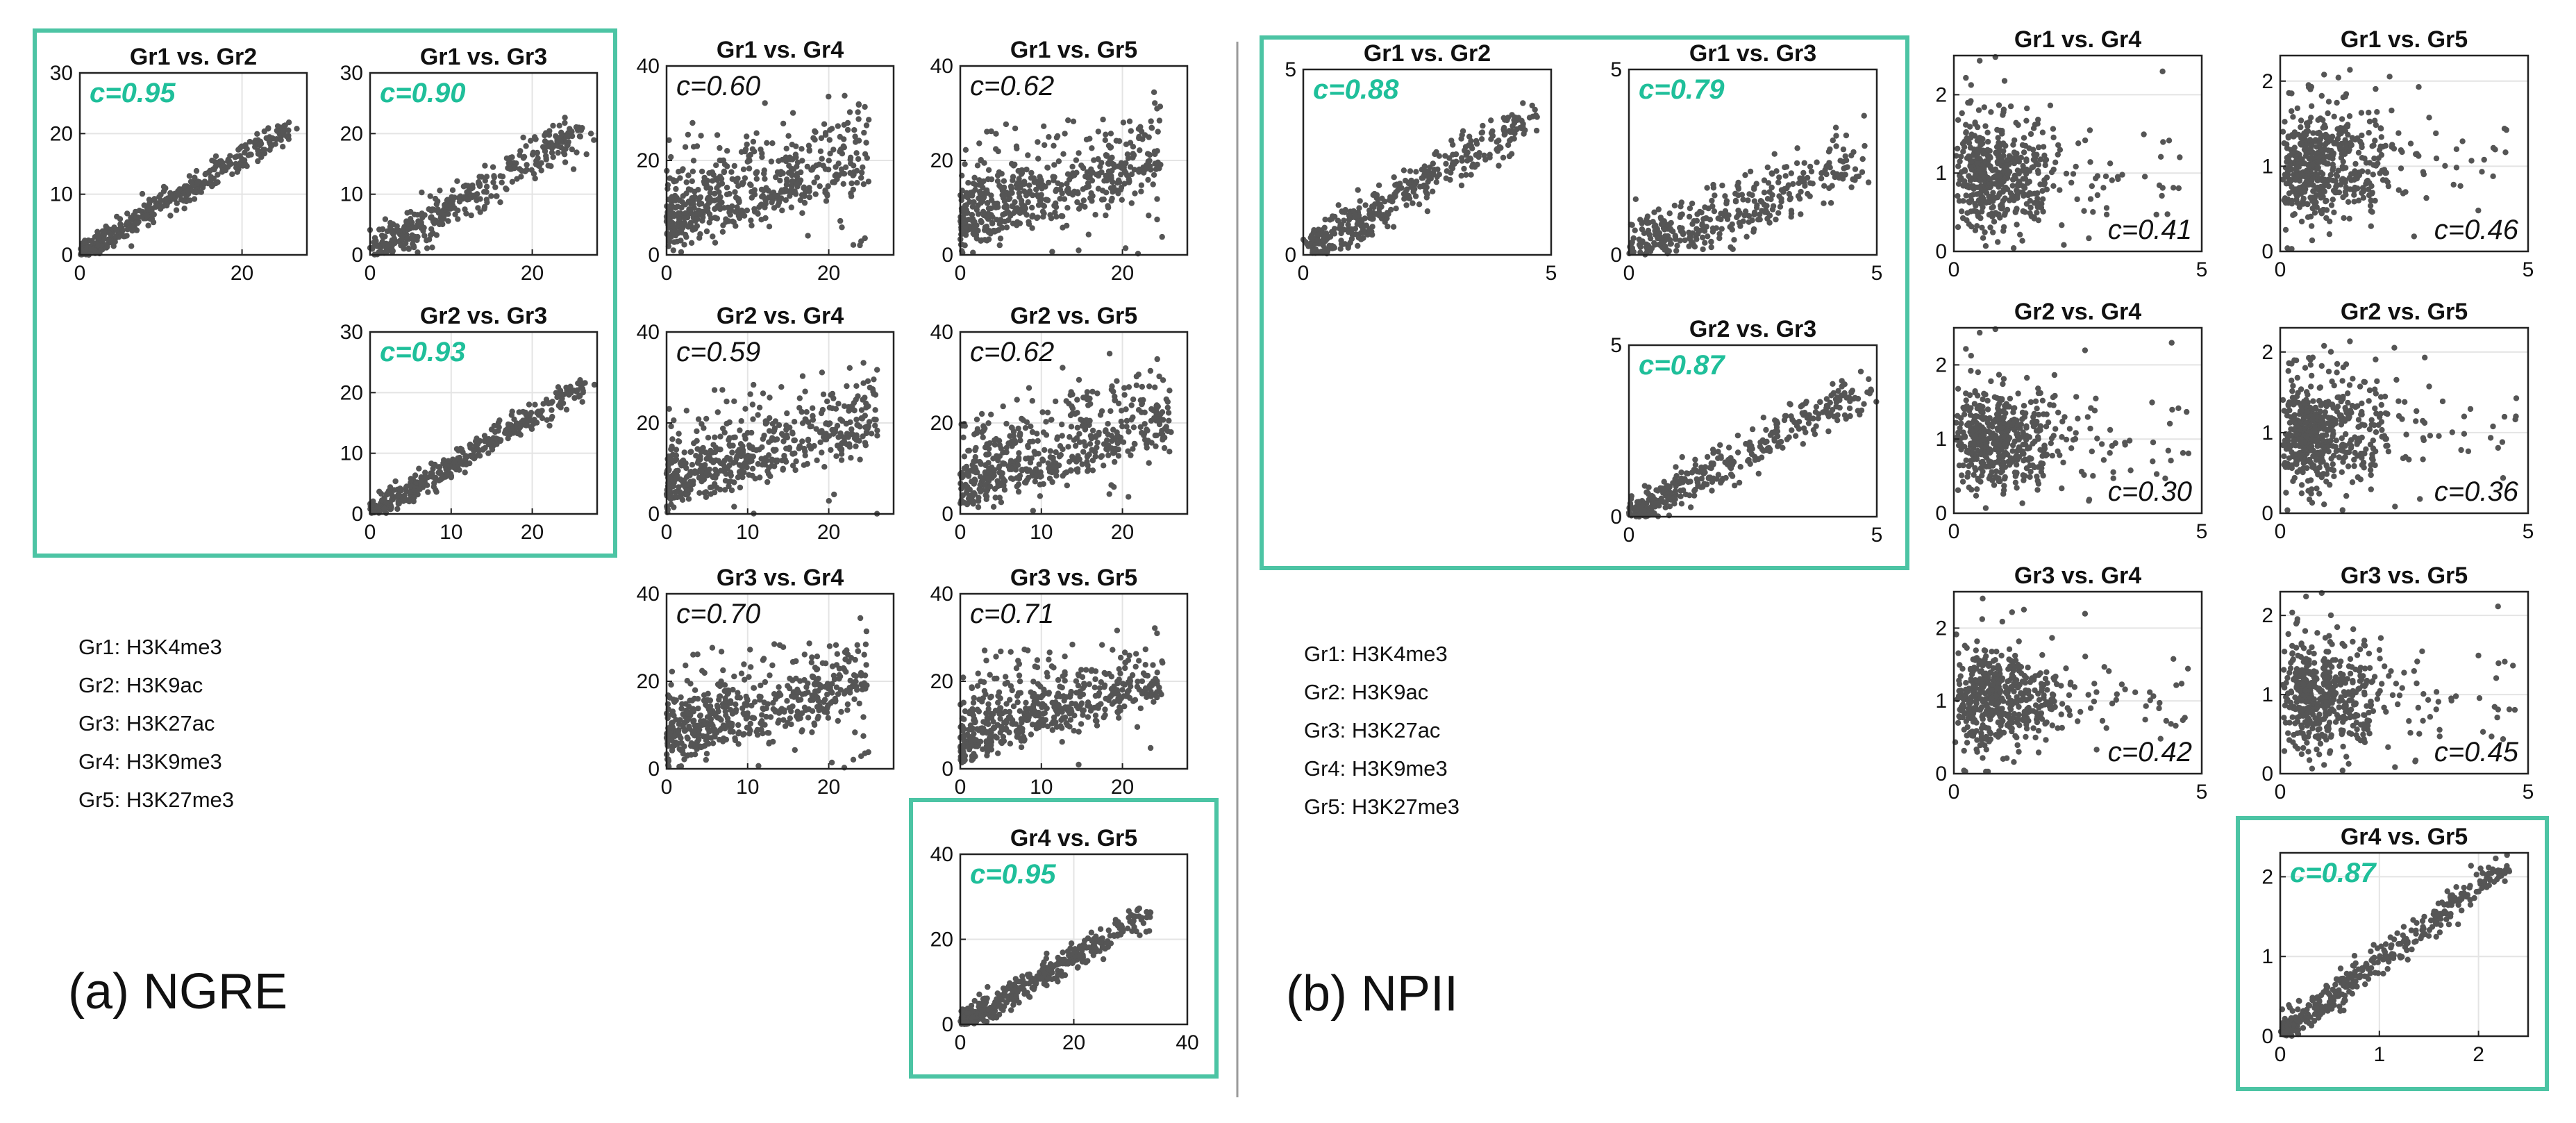 This screenshot has width=2576, height=1123. I want to click on y-tick-label: 0, so click(948, 515).